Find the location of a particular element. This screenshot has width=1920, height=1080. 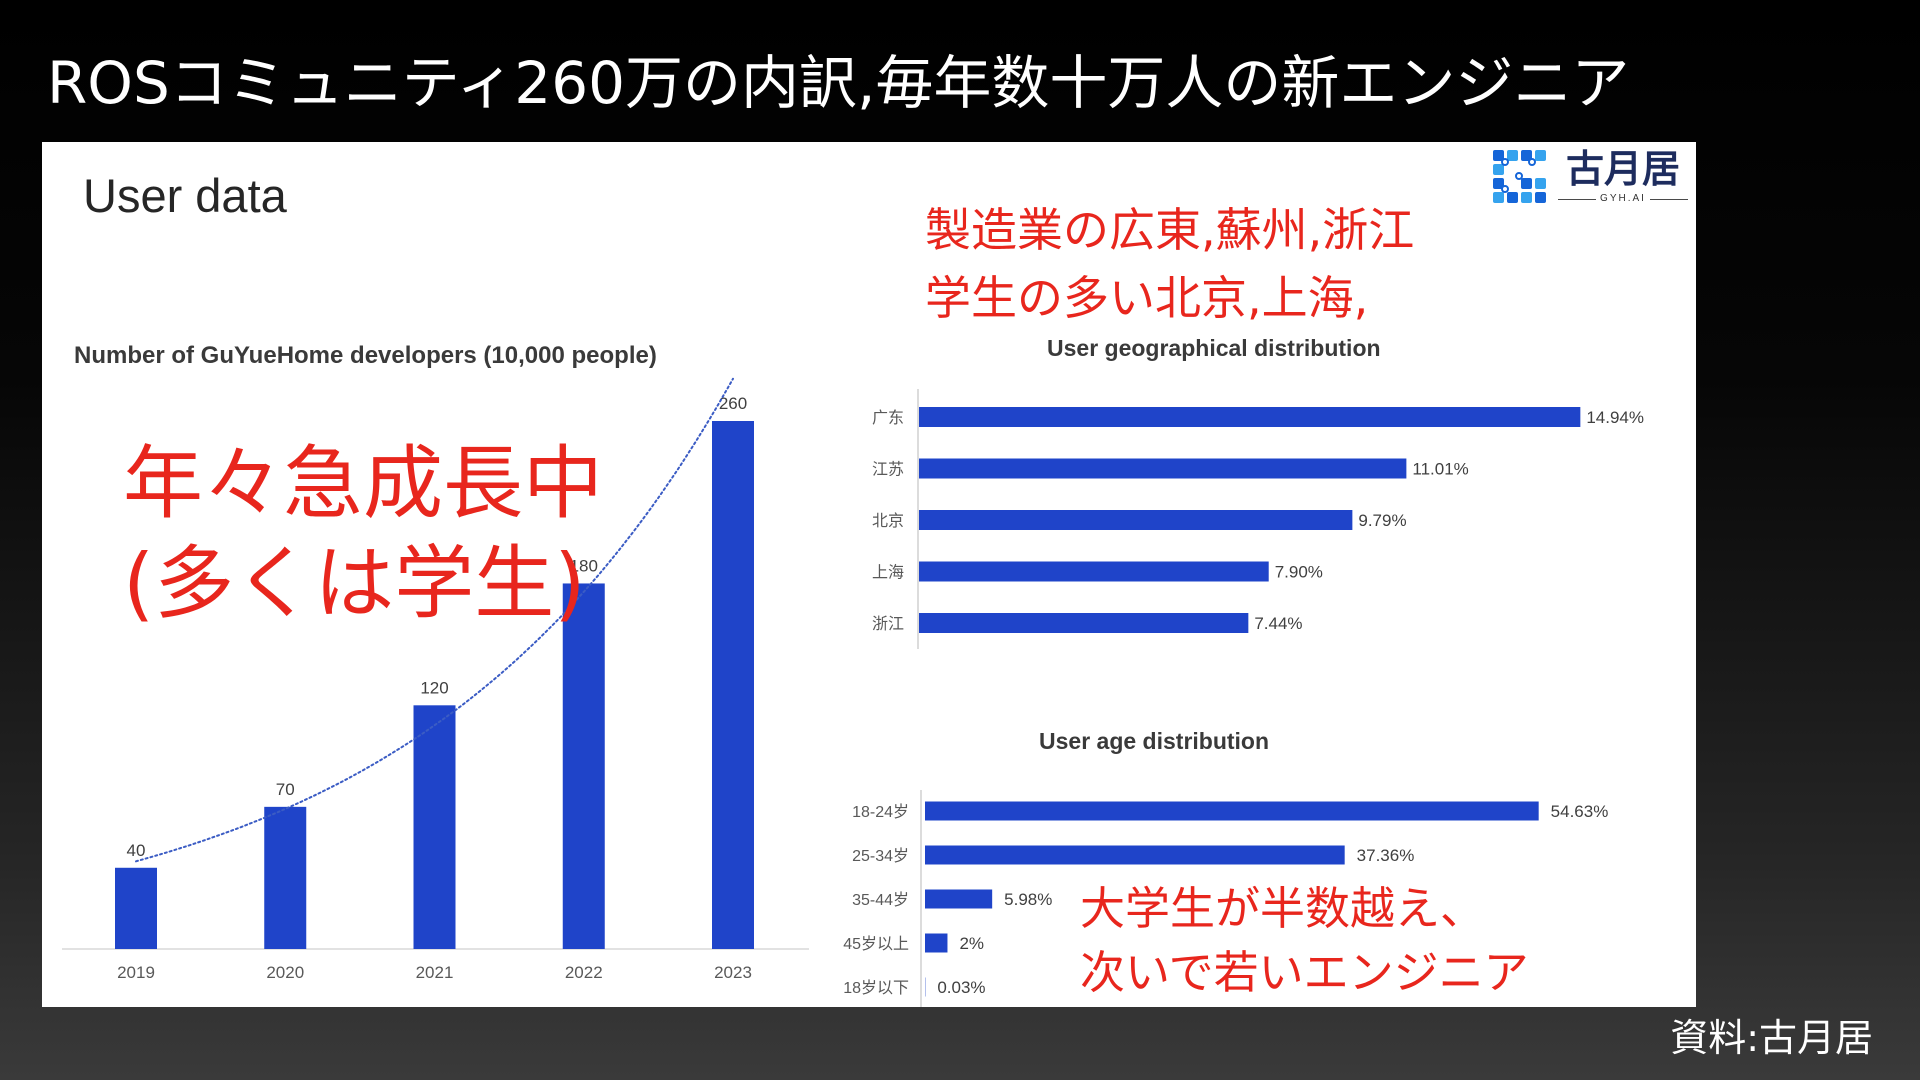

geo-category-label-5: 浙江 is located at coordinates (888, 624).